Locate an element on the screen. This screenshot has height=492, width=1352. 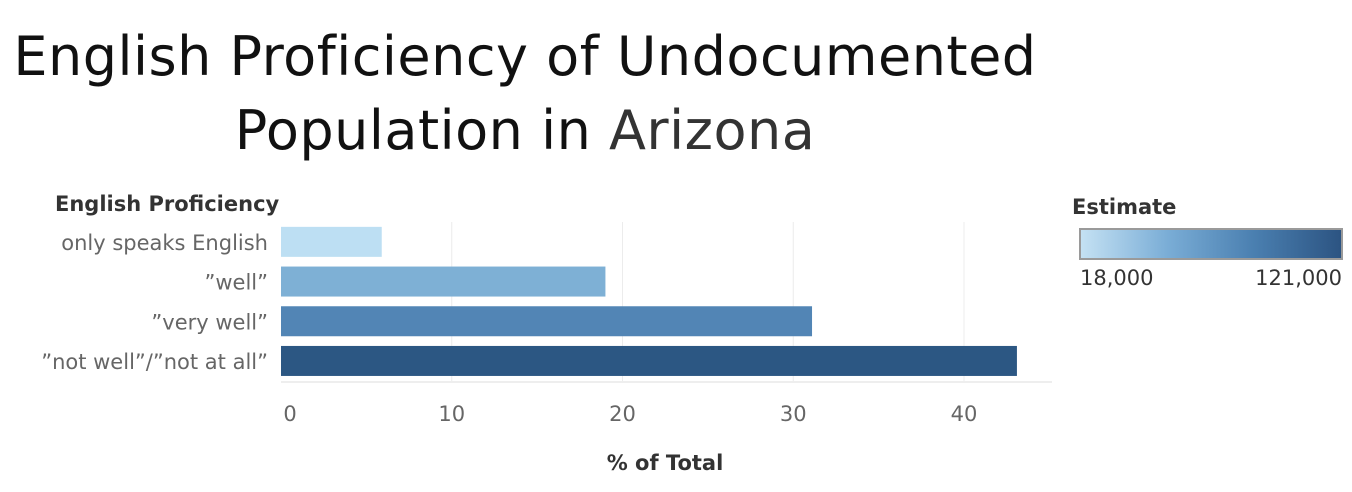
x-tick-label: 20 is located at coordinates (622, 414).